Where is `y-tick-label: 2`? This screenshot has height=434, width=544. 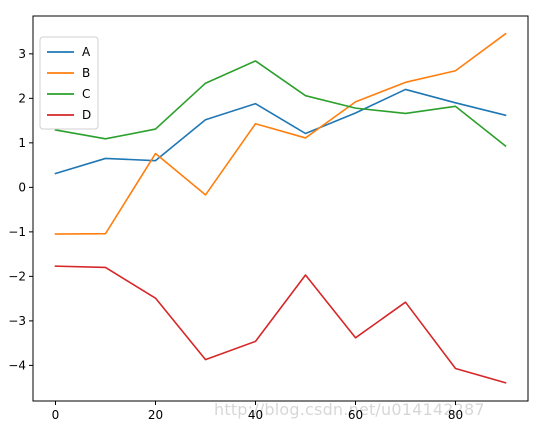 y-tick-label: 2 is located at coordinates (22, 98).